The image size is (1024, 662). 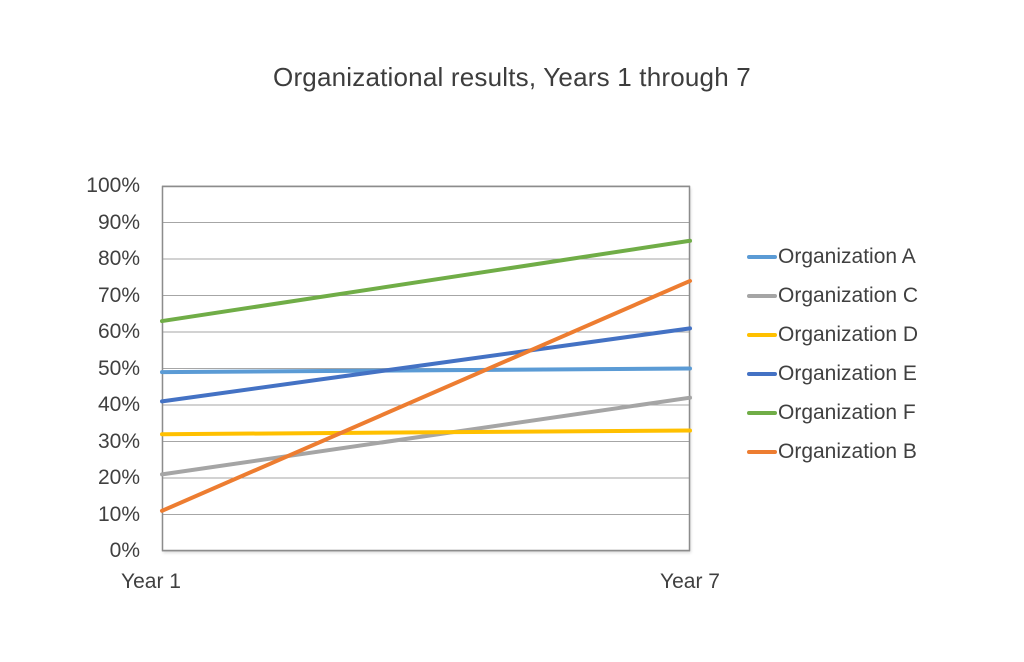 I want to click on y-tick-label: 20%, so click(x=118, y=477).